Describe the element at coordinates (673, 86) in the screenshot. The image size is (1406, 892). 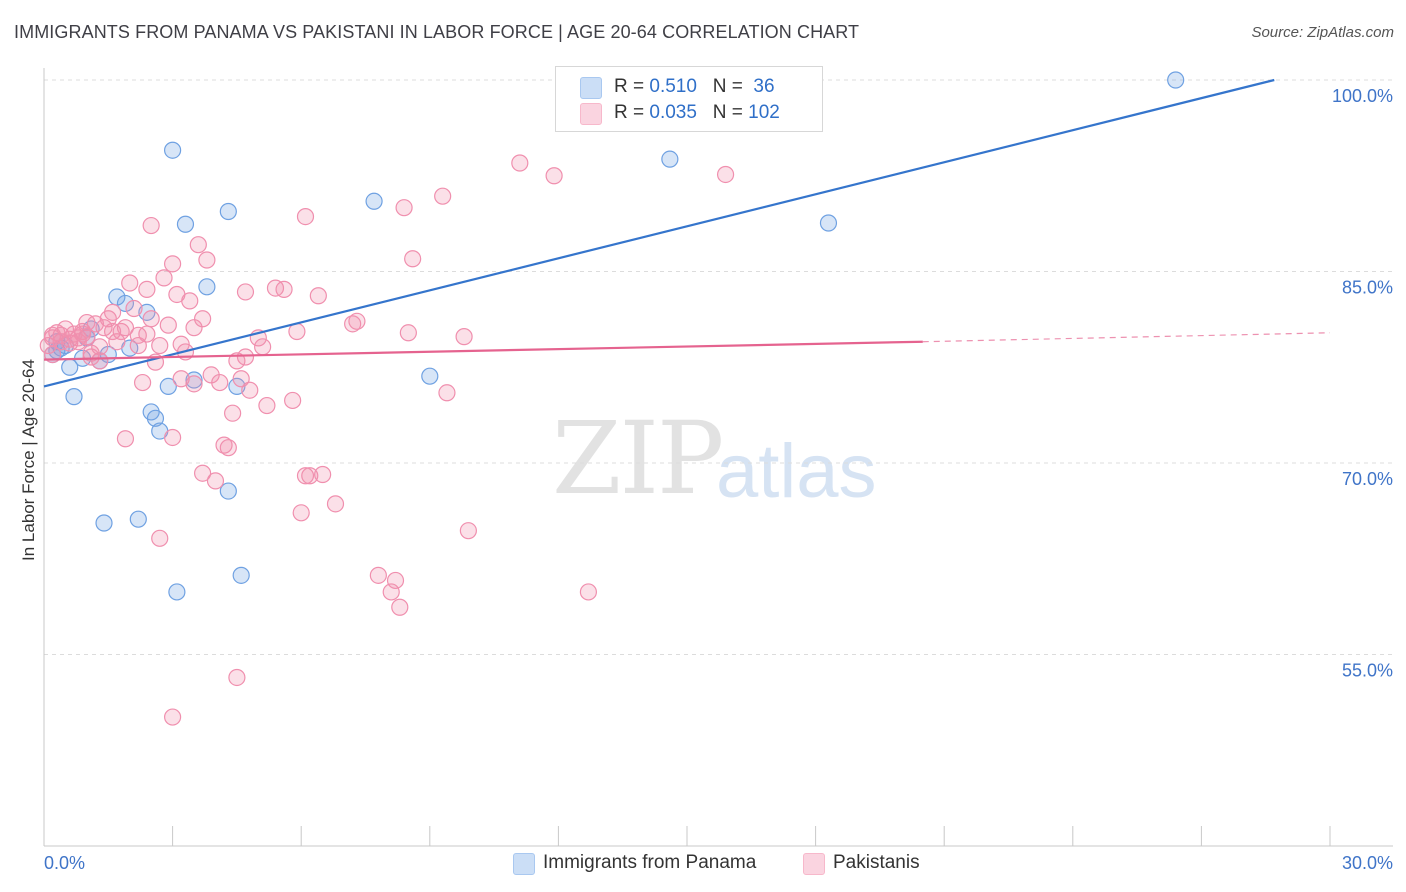
I see `legend-r-value: 0.510` at that location.